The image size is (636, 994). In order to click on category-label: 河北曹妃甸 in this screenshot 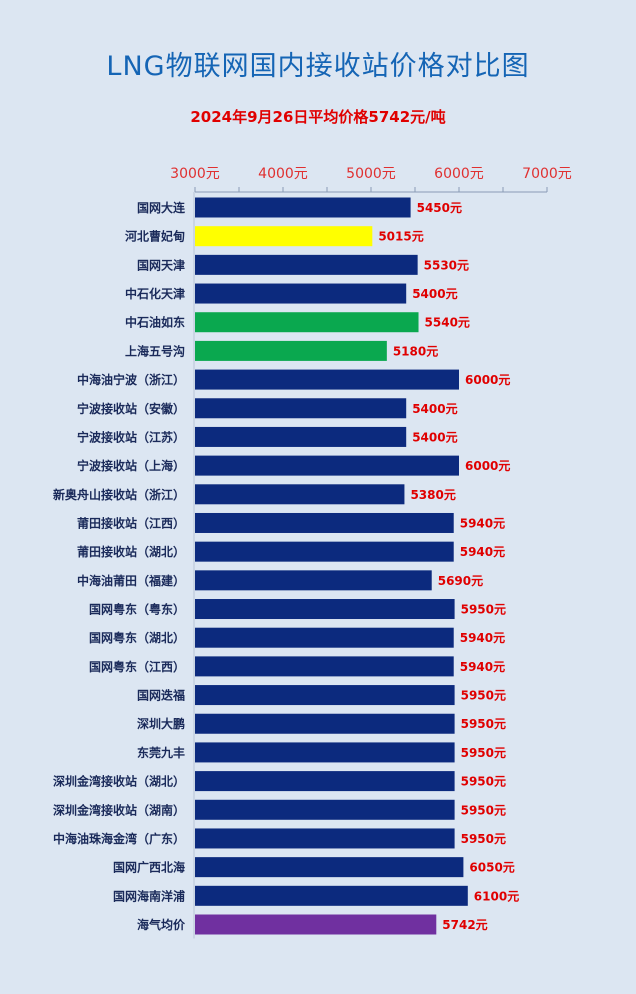, I will do `click(154, 236)`.